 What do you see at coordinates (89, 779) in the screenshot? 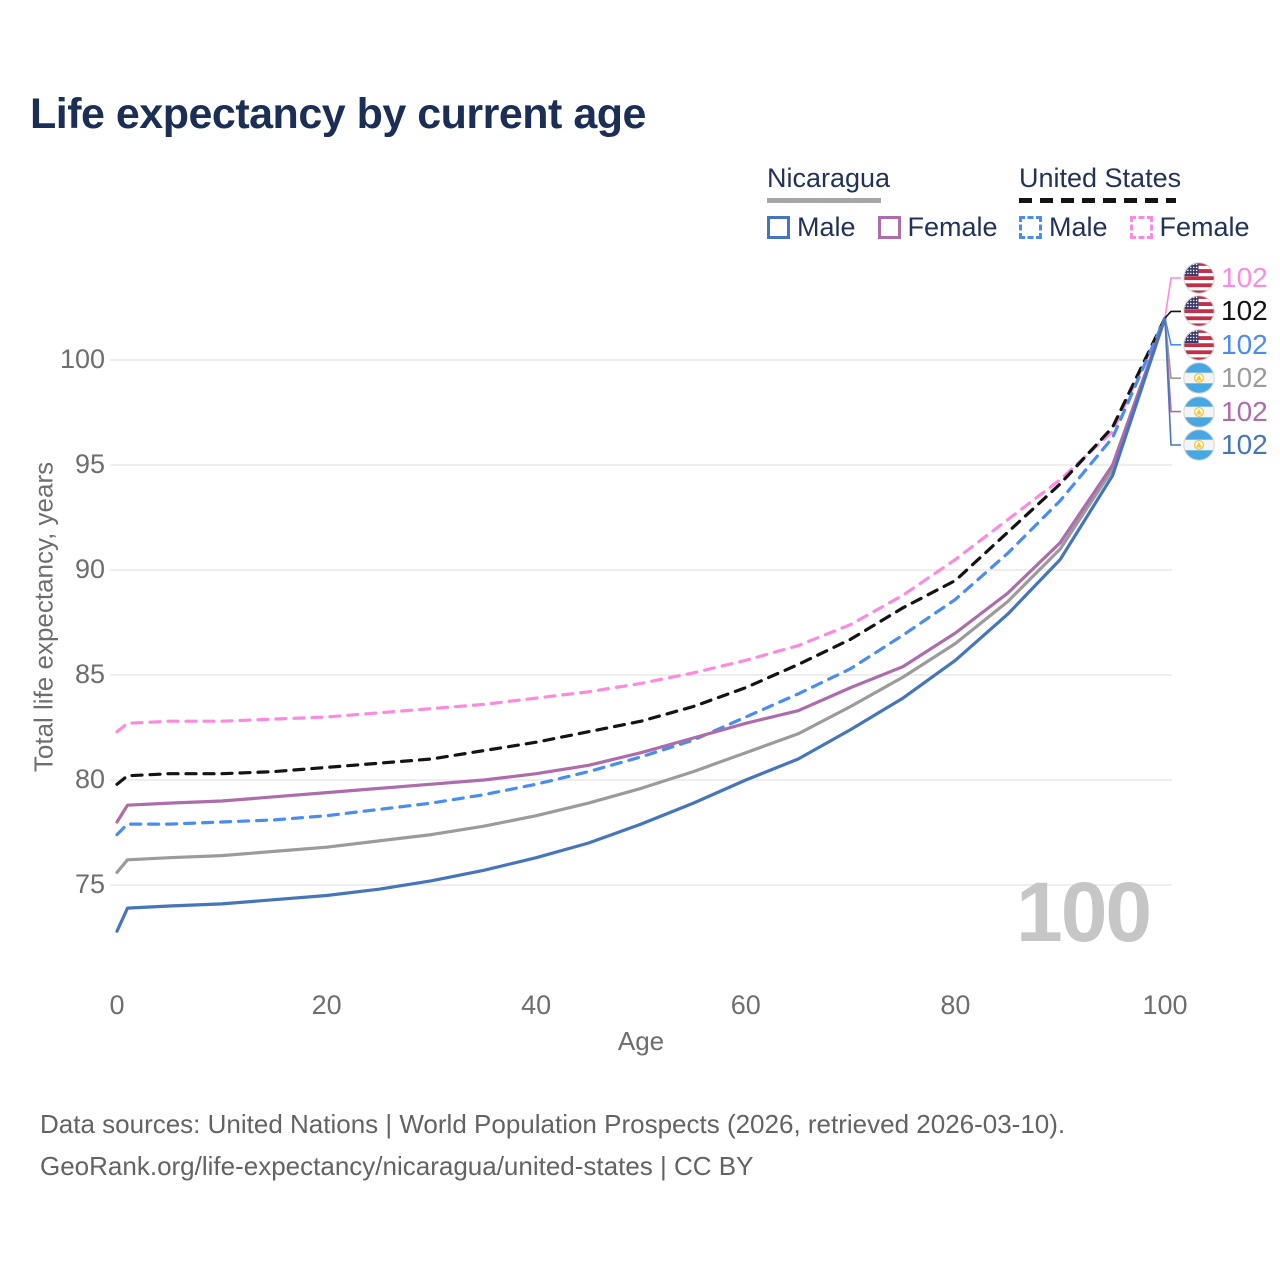
I see `y-tick-label-80: 80` at bounding box center [89, 779].